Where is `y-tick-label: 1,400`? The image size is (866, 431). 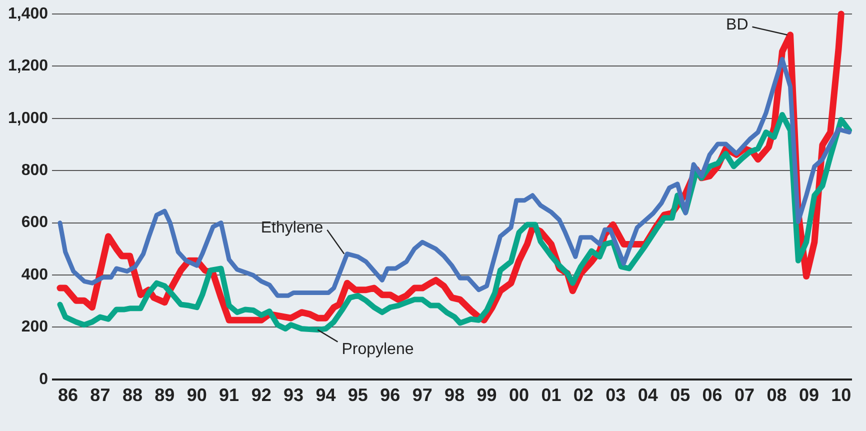
y-tick-label: 1,400 is located at coordinates (28, 13).